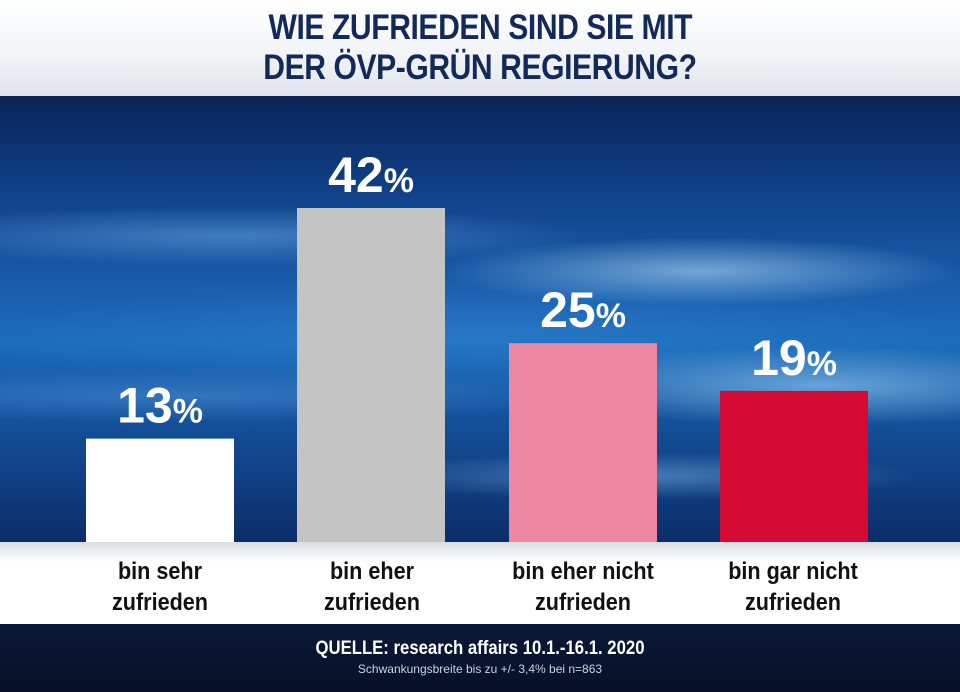 This screenshot has width=960, height=692. I want to click on data-label-value: 25, so click(568, 310).